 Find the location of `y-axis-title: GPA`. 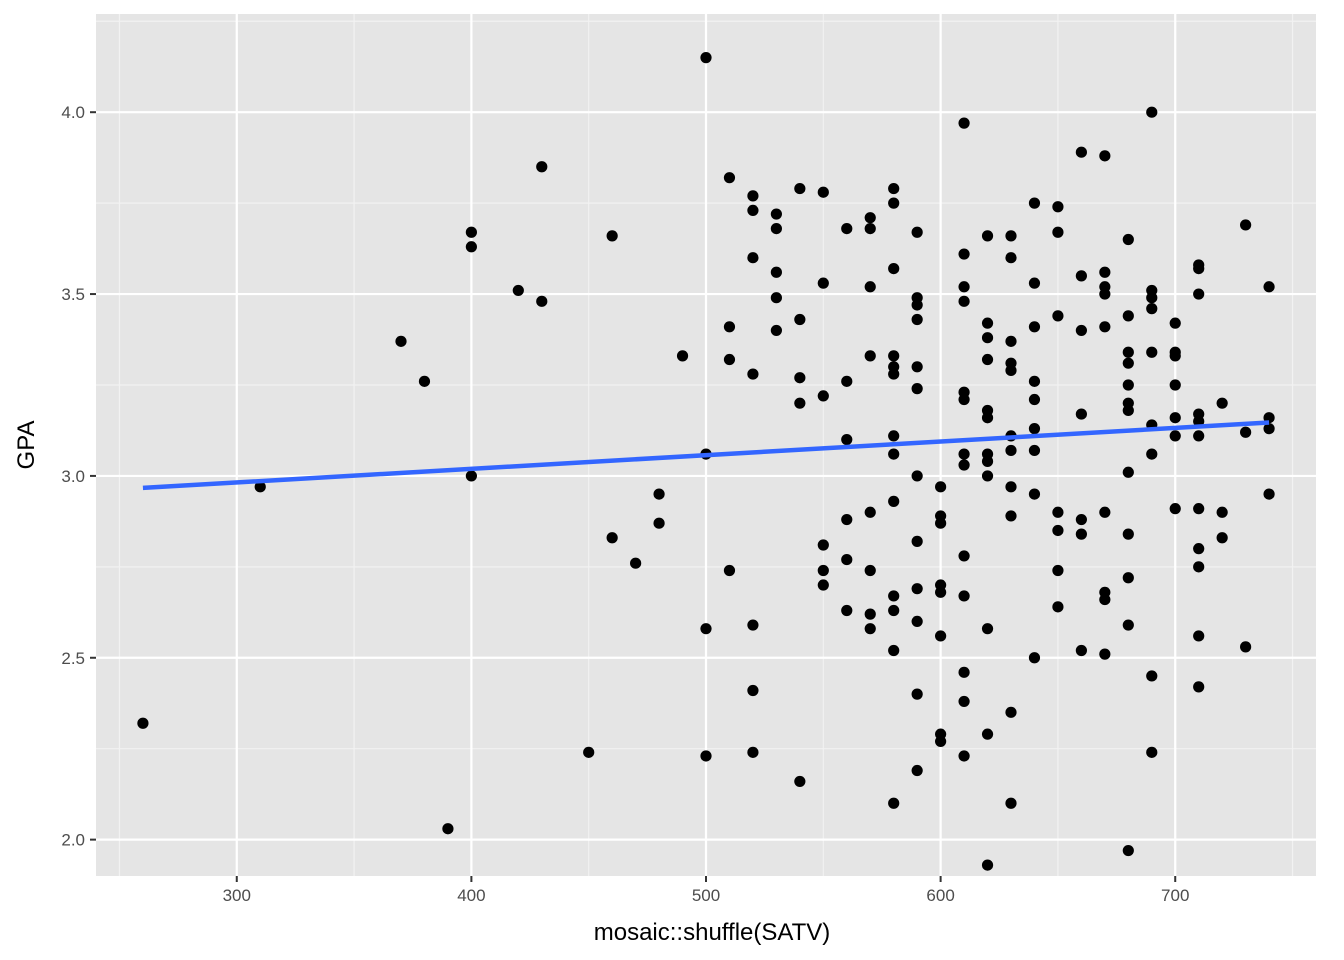

y-axis-title: GPA is located at coordinates (26, 445).